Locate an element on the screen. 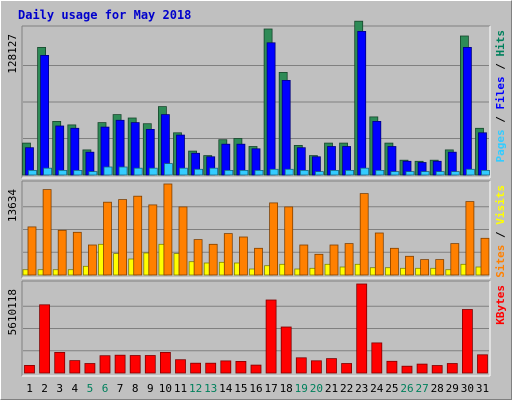 The height and width of the screenshot is (400, 512). x-tick-label: 26 is located at coordinates (406, 388).